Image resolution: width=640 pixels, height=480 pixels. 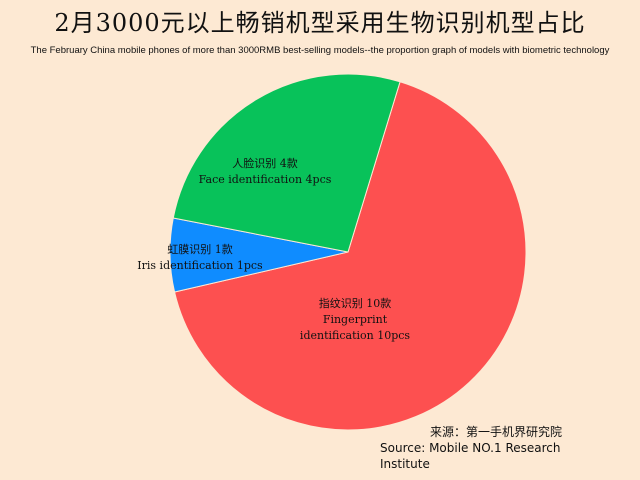 What do you see at coordinates (320, 23) in the screenshot?
I see `chart-title: 2月3000元以上畅销机型采用生物识别机型占比` at bounding box center [320, 23].